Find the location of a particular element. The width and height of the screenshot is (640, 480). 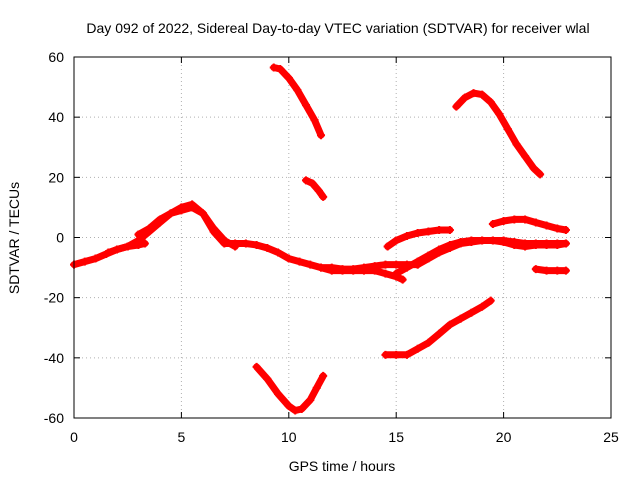

x-tick-label: 0 is located at coordinates (74, 437).